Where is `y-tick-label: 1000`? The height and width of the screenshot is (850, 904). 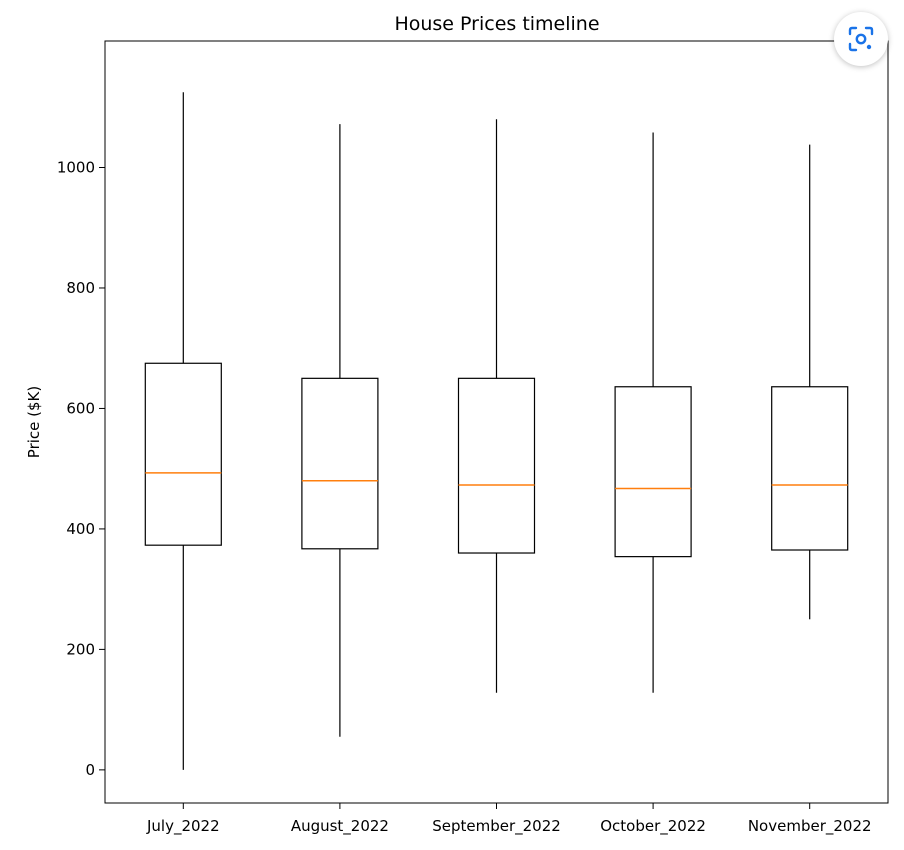 y-tick-label: 1000 is located at coordinates (76, 167).